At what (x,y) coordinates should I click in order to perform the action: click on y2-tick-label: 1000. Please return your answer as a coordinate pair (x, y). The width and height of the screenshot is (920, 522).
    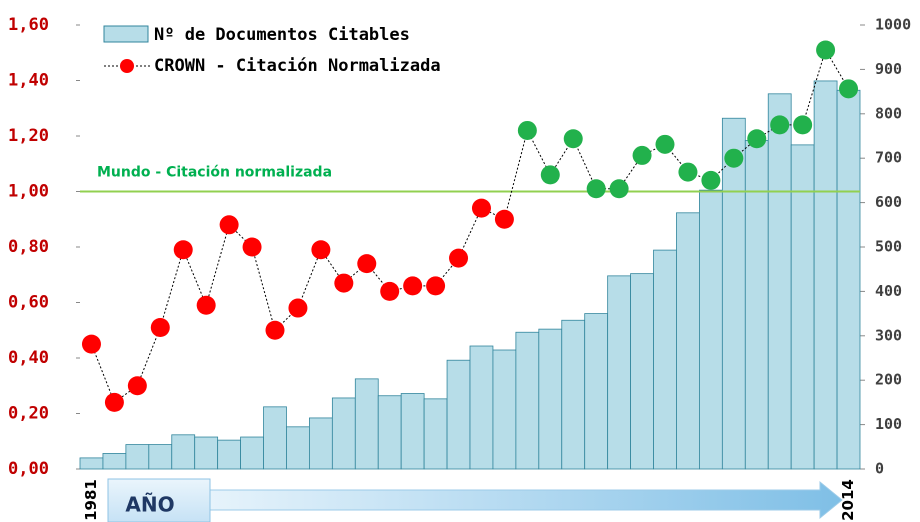
    Looking at the image, I should click on (893, 25).